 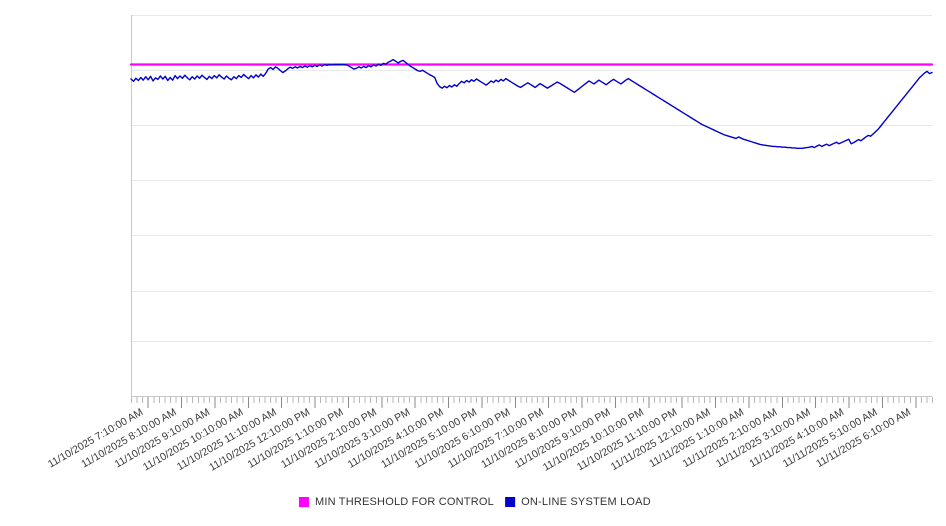 I want to click on legend-label-0: MIN THRESHOLD FOR CONTROL, so click(x=404, y=502).